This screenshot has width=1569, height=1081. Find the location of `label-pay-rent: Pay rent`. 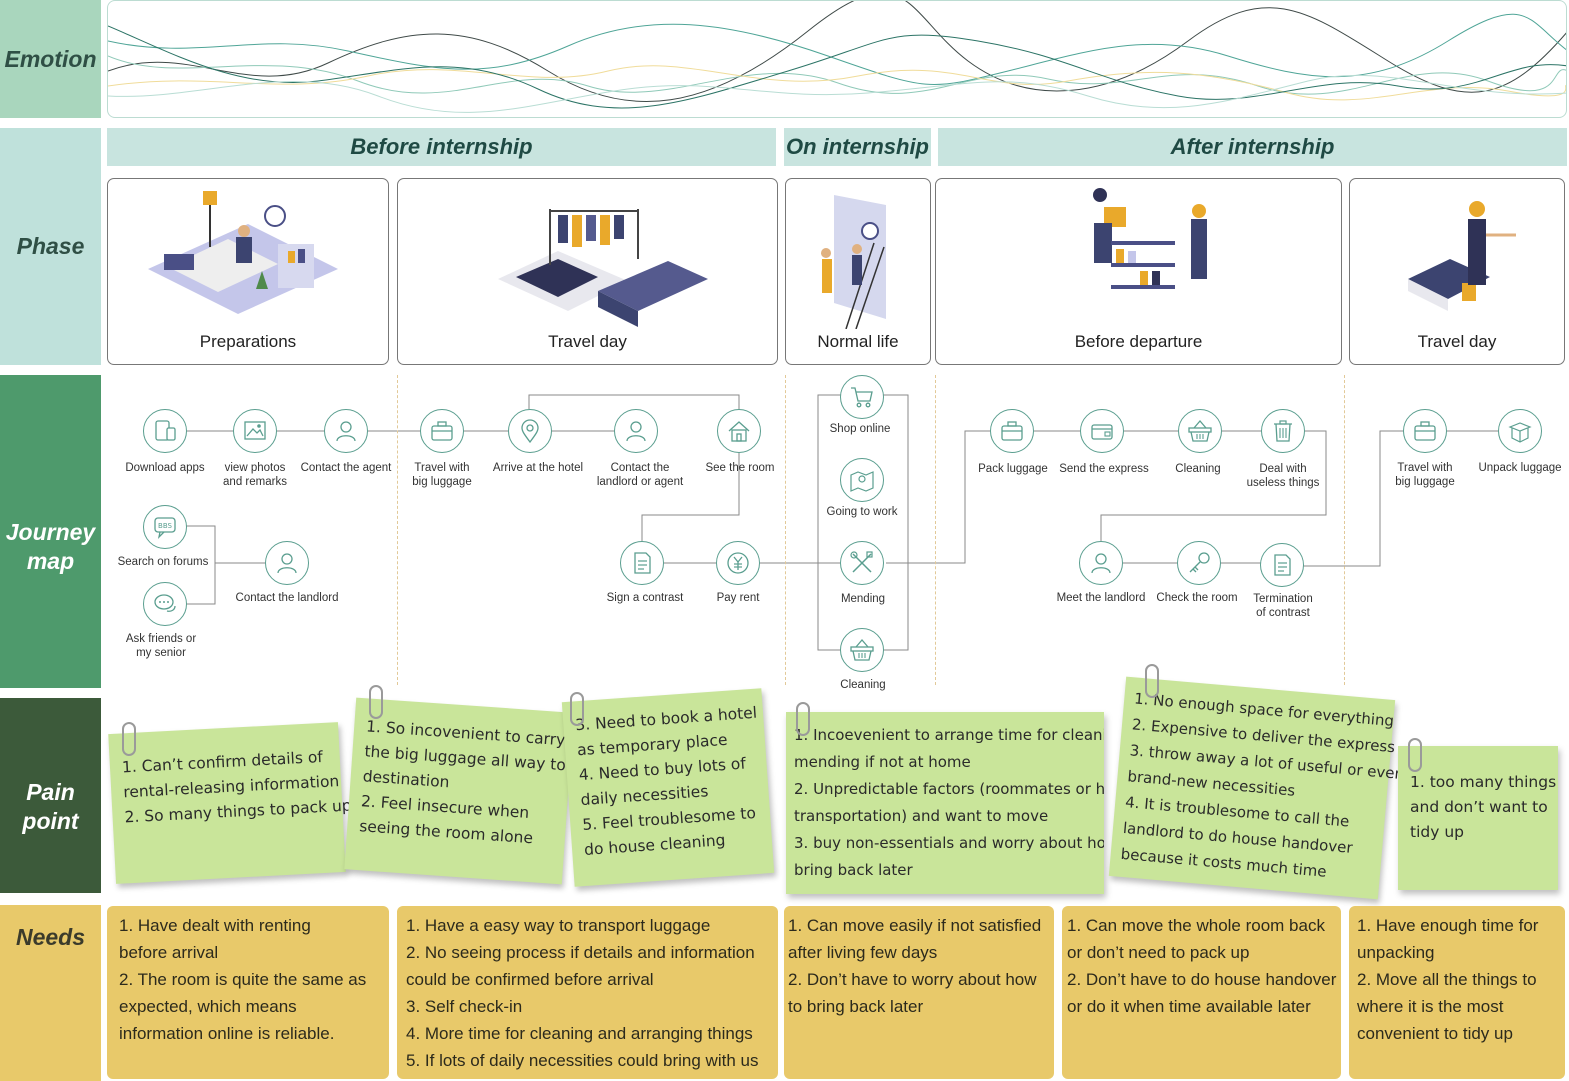

label-pay-rent: Pay rent is located at coordinates (738, 598).